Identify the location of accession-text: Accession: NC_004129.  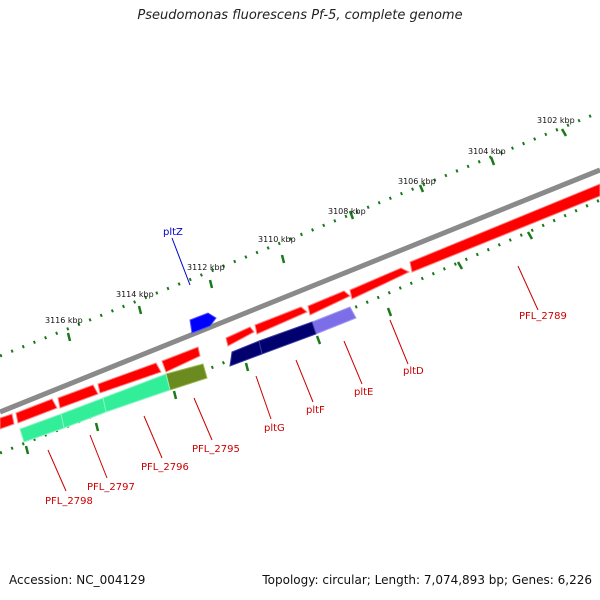
(77, 580).